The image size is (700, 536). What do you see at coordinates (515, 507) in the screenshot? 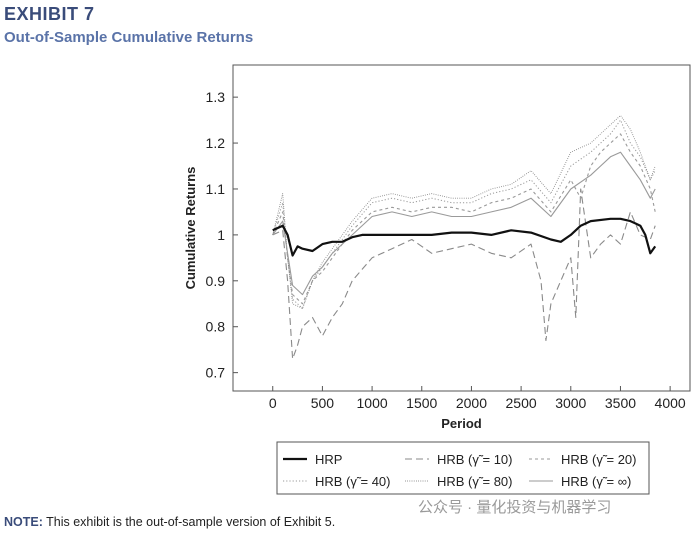
I see `watermark-text: 公众号 · 量化投资与机器学习` at bounding box center [515, 507].